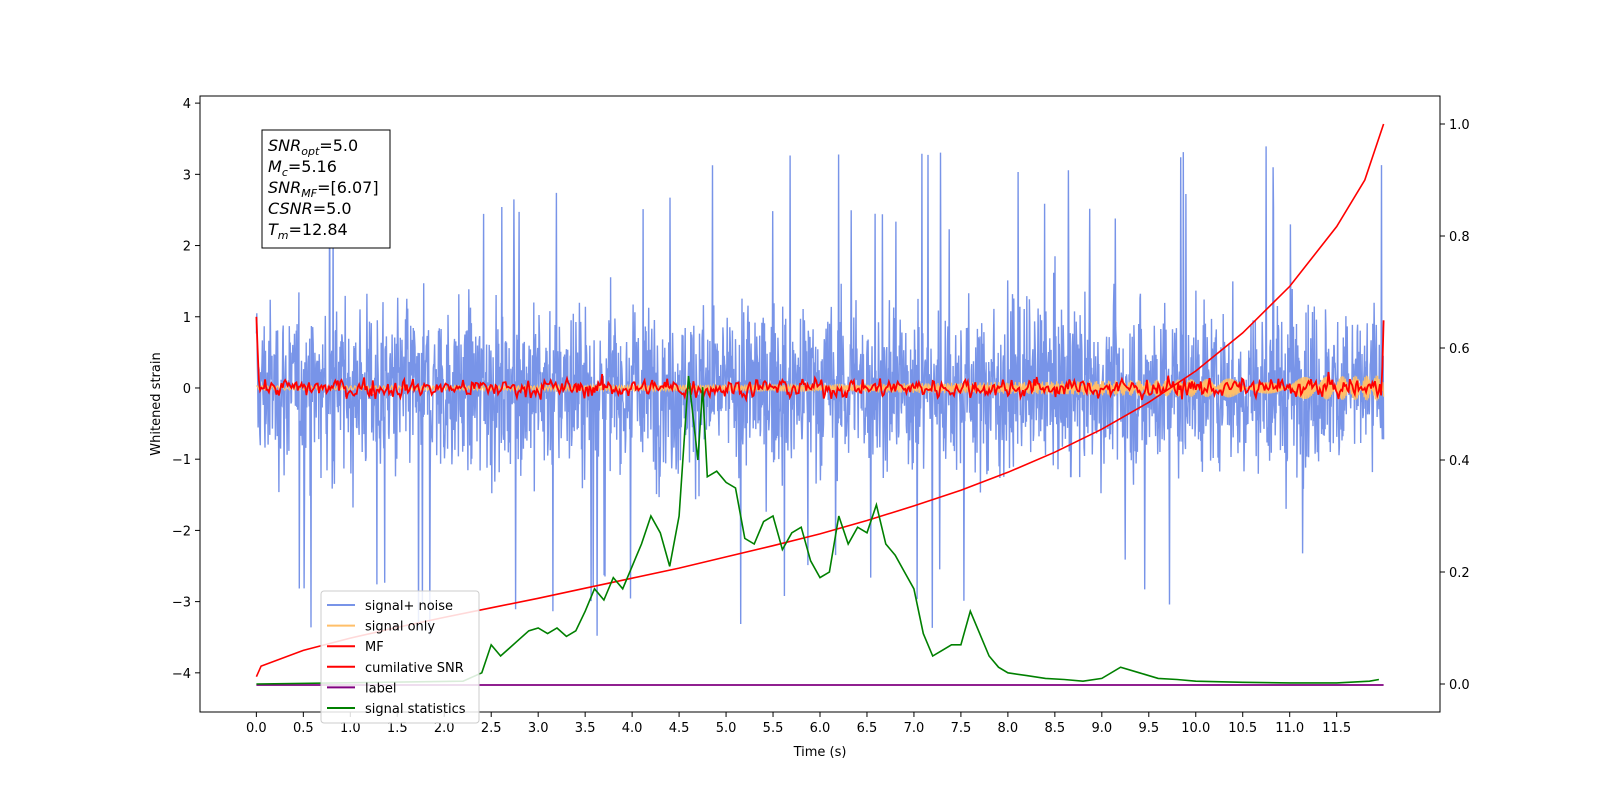 The width and height of the screenshot is (1600, 800). Describe the element at coordinates (1455, 405) in the screenshot. I see `y-axis-right: 0.0 0.2 0.4 0.6 0.8 1.0` at that location.